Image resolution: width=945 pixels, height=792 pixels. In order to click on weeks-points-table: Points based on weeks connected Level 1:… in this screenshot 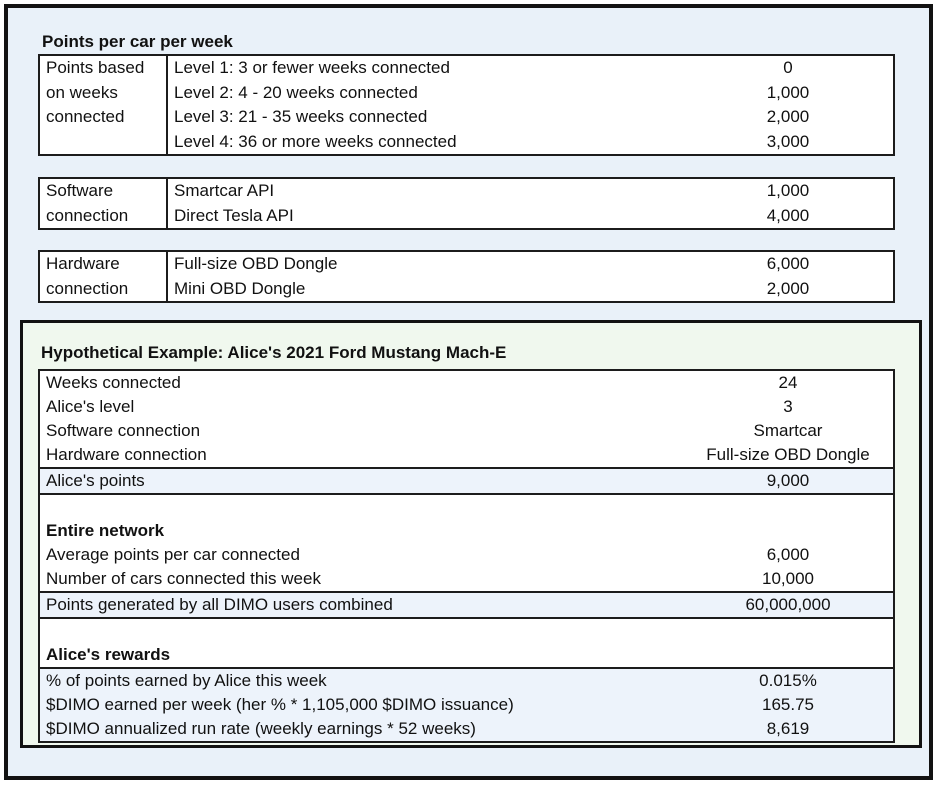, I will do `click(466, 105)`.